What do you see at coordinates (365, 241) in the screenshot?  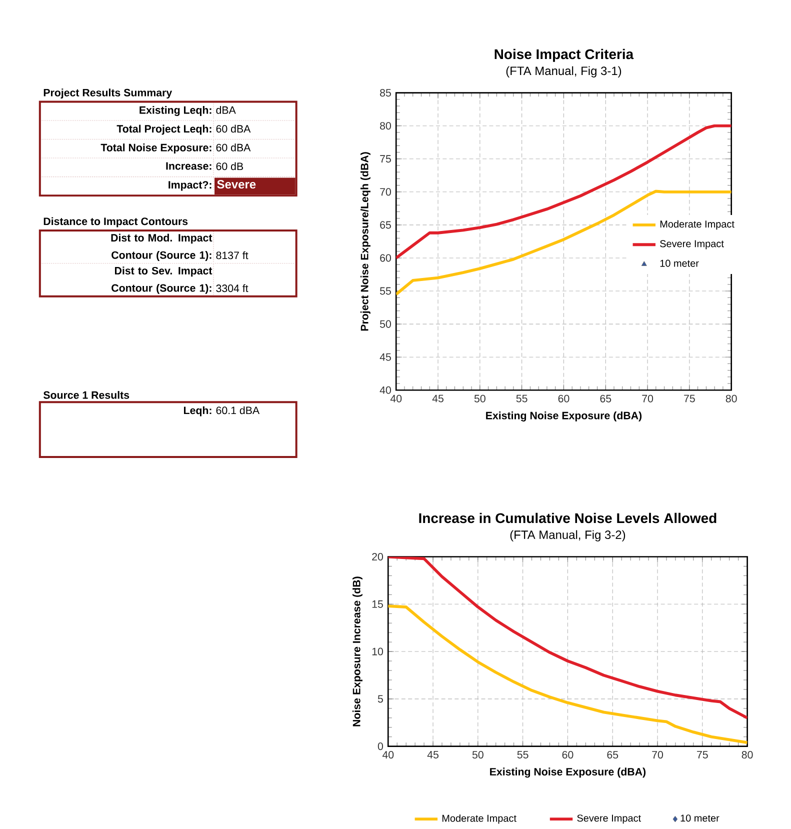 I see `y-axis-title: Project Noise Exposure/Leqh (dBA)` at bounding box center [365, 241].